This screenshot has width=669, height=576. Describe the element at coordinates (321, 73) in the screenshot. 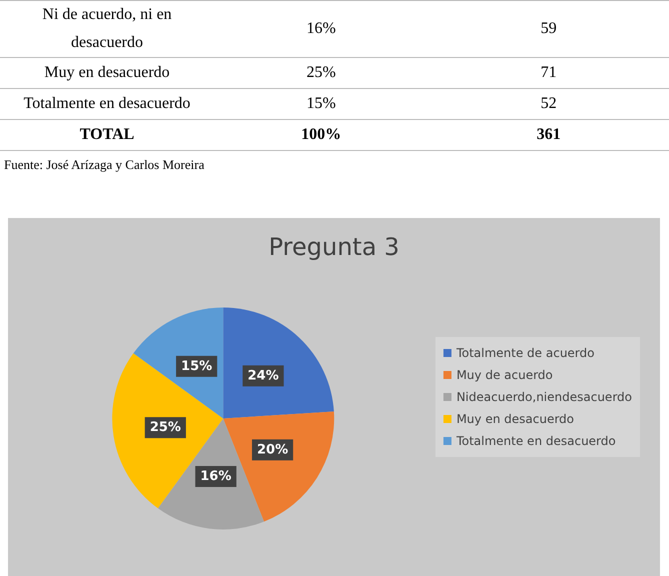

I see `text: 25%` at that location.